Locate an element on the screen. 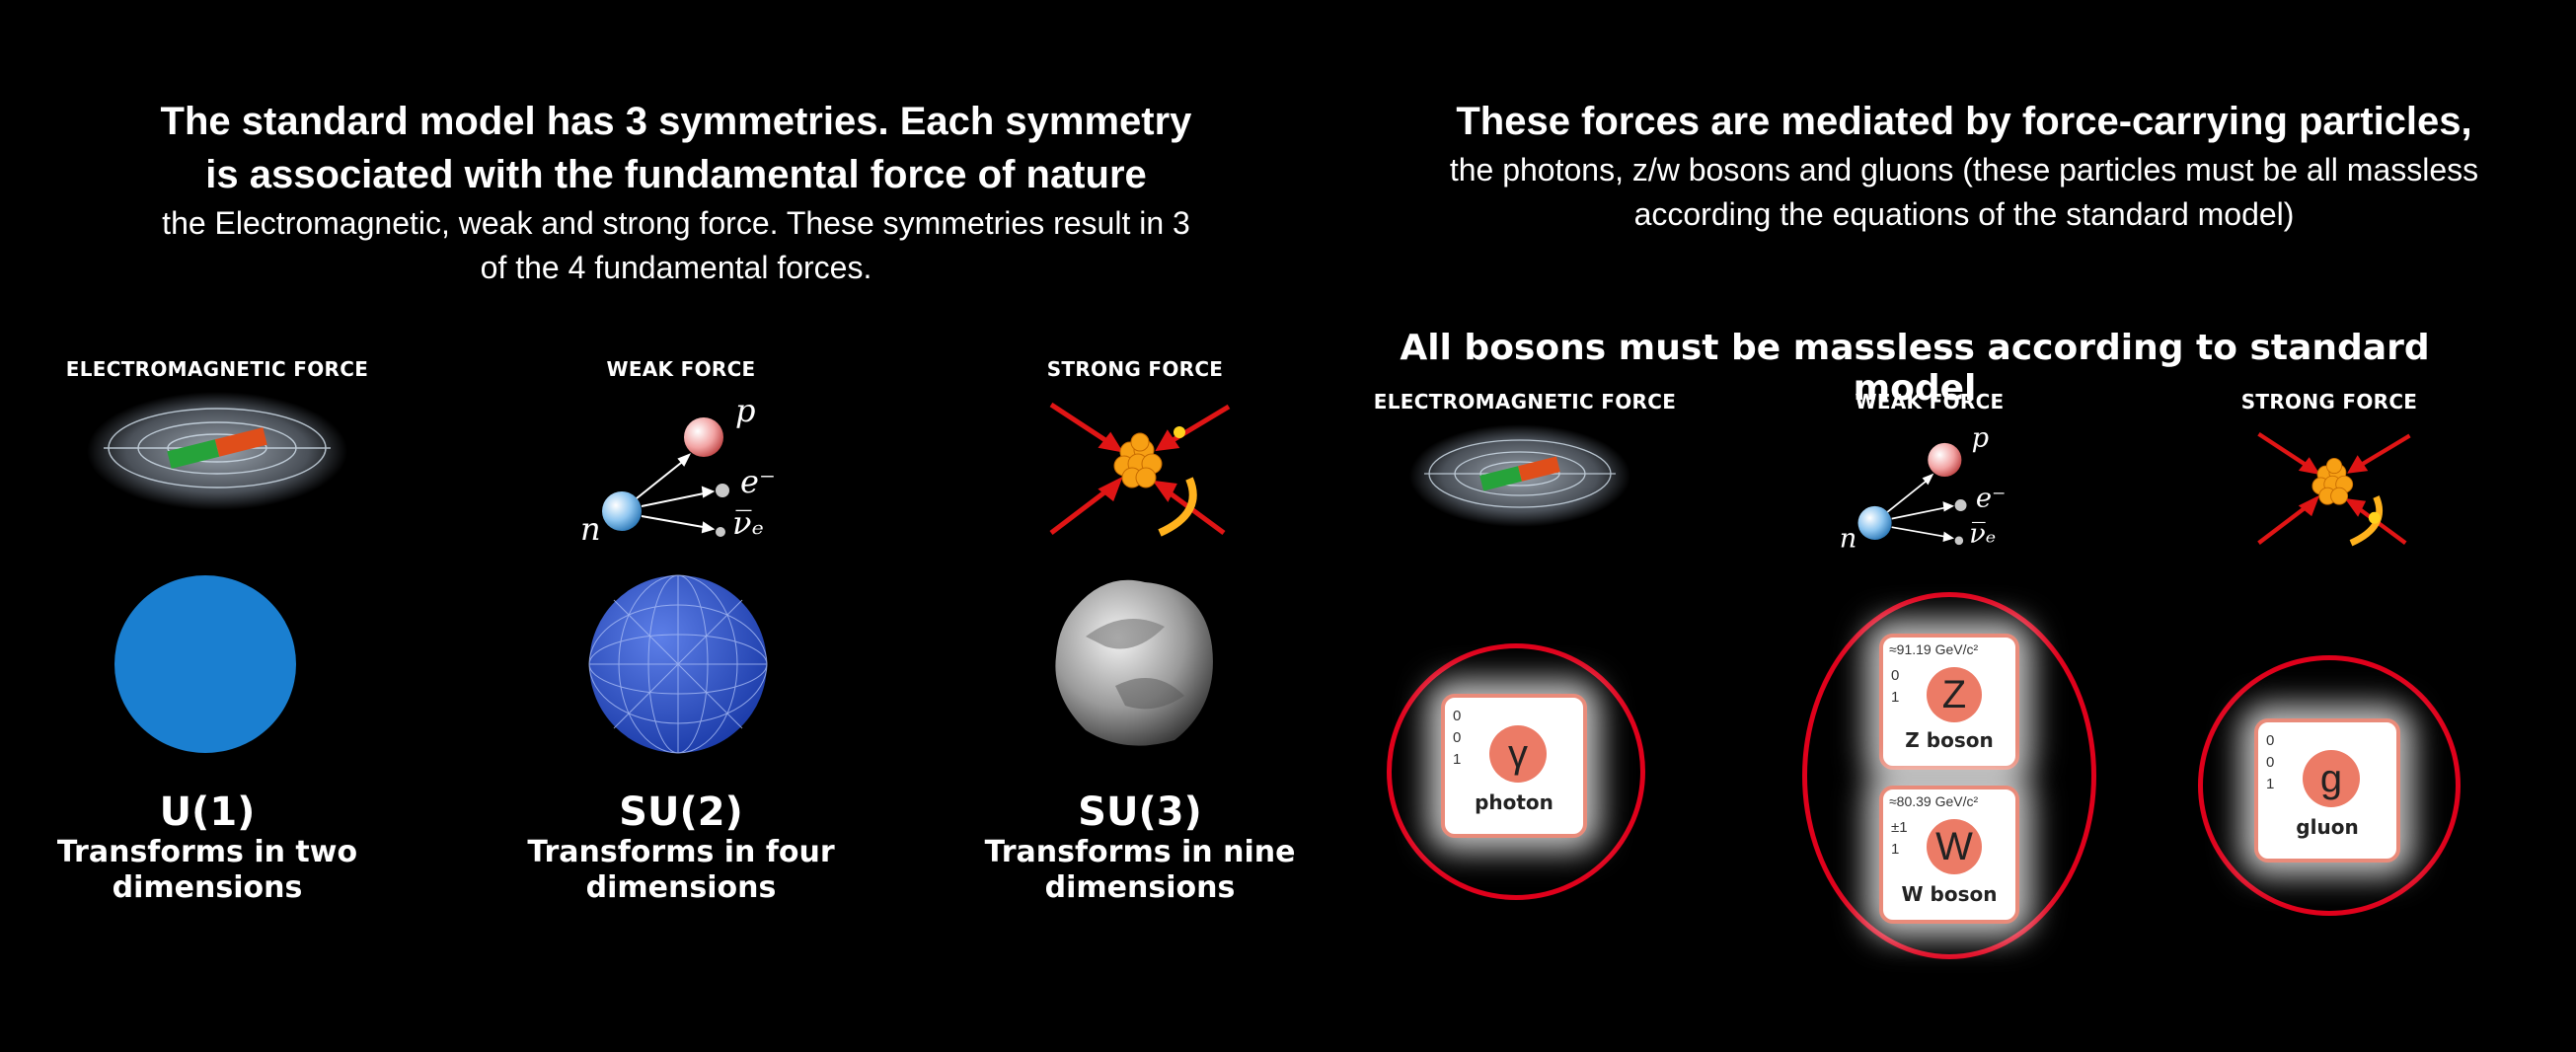  su3-desc-line2: dimensions is located at coordinates (1140, 888).